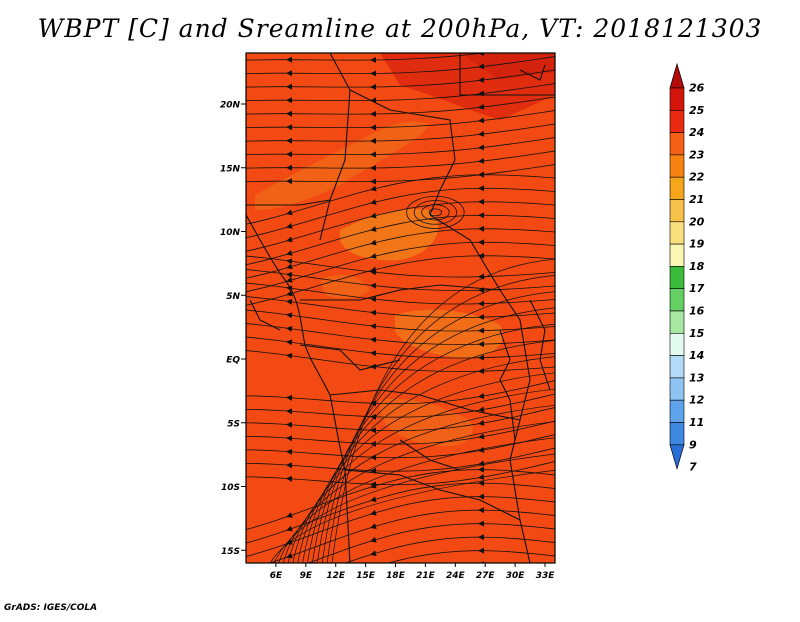  I want to click on longitude-axis: 6E 9E 12E 15E 18E 21E 24E 27E 30E 33E, so click(413, 572).